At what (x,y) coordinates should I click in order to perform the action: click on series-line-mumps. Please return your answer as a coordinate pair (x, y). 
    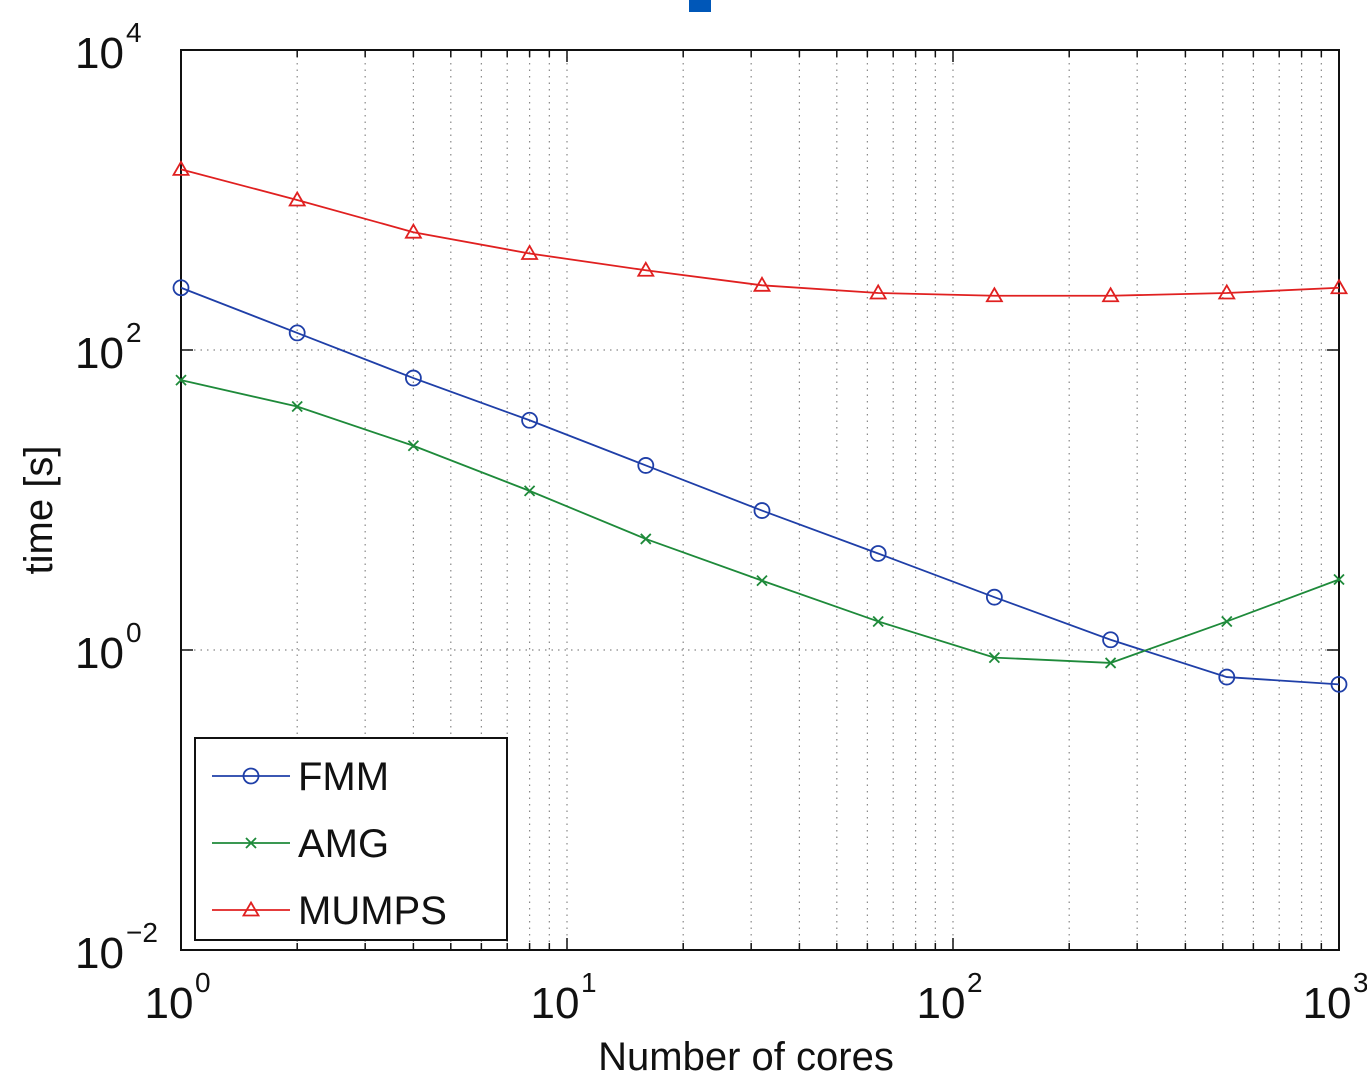
    Looking at the image, I should click on (760, 232).